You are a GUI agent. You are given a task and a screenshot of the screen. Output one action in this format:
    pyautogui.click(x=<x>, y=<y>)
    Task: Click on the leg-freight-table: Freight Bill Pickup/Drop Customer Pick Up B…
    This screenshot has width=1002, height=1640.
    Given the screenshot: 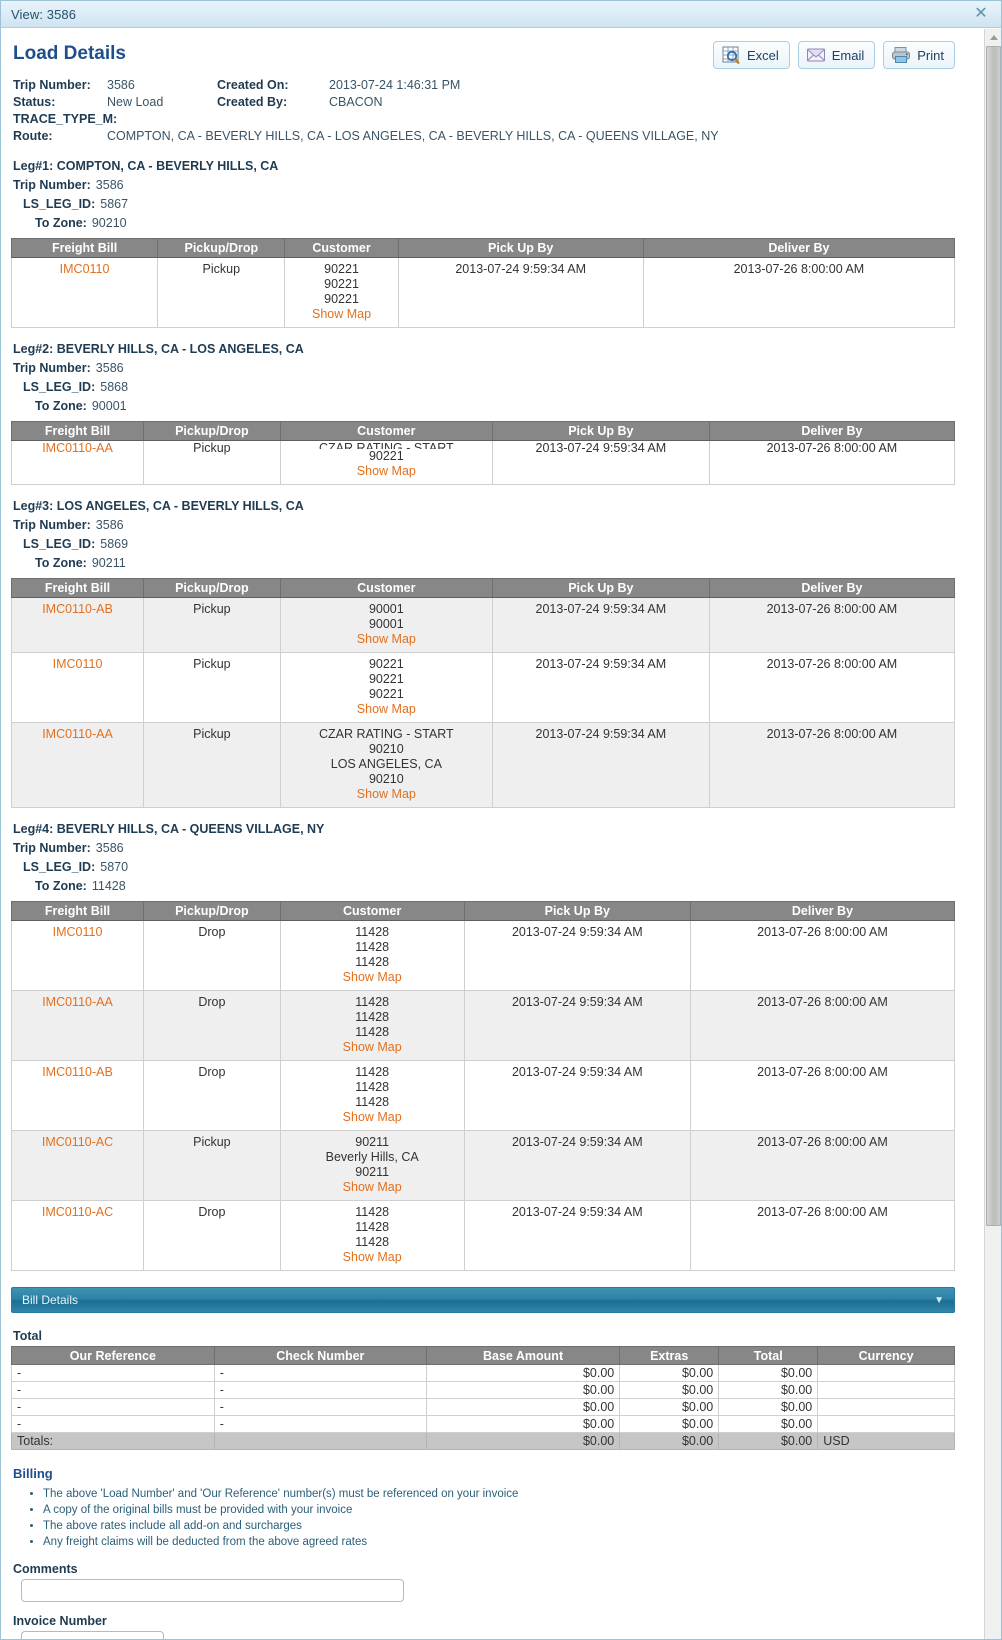 What is the action you would take?
    pyautogui.click(x=483, y=453)
    